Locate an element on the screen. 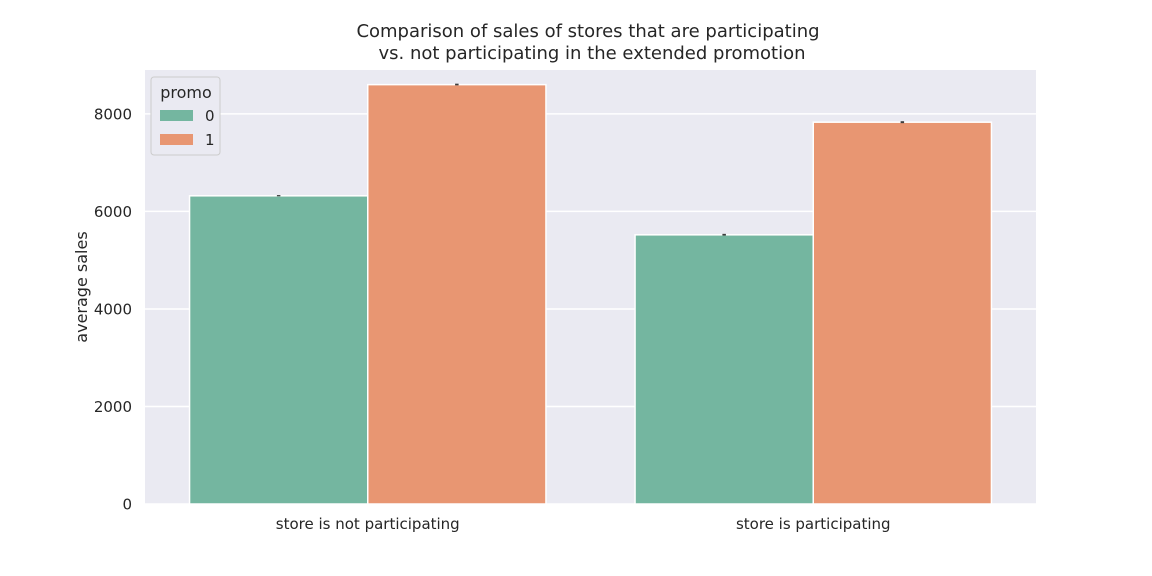 This screenshot has height=576, width=1152. bar-promo-0-participating is located at coordinates (724, 369).